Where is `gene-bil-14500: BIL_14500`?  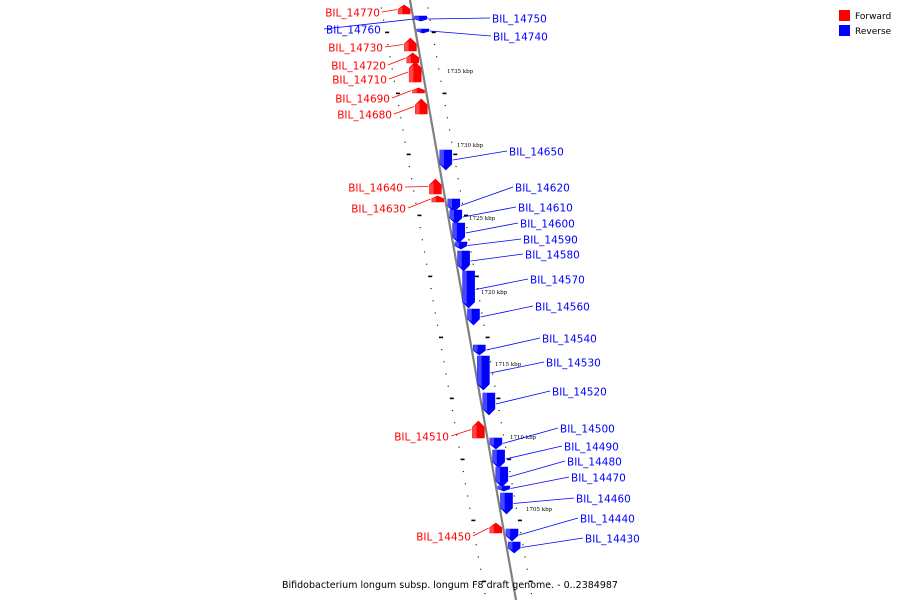
gene-bil-14500: BIL_14500 is located at coordinates (552, 437).